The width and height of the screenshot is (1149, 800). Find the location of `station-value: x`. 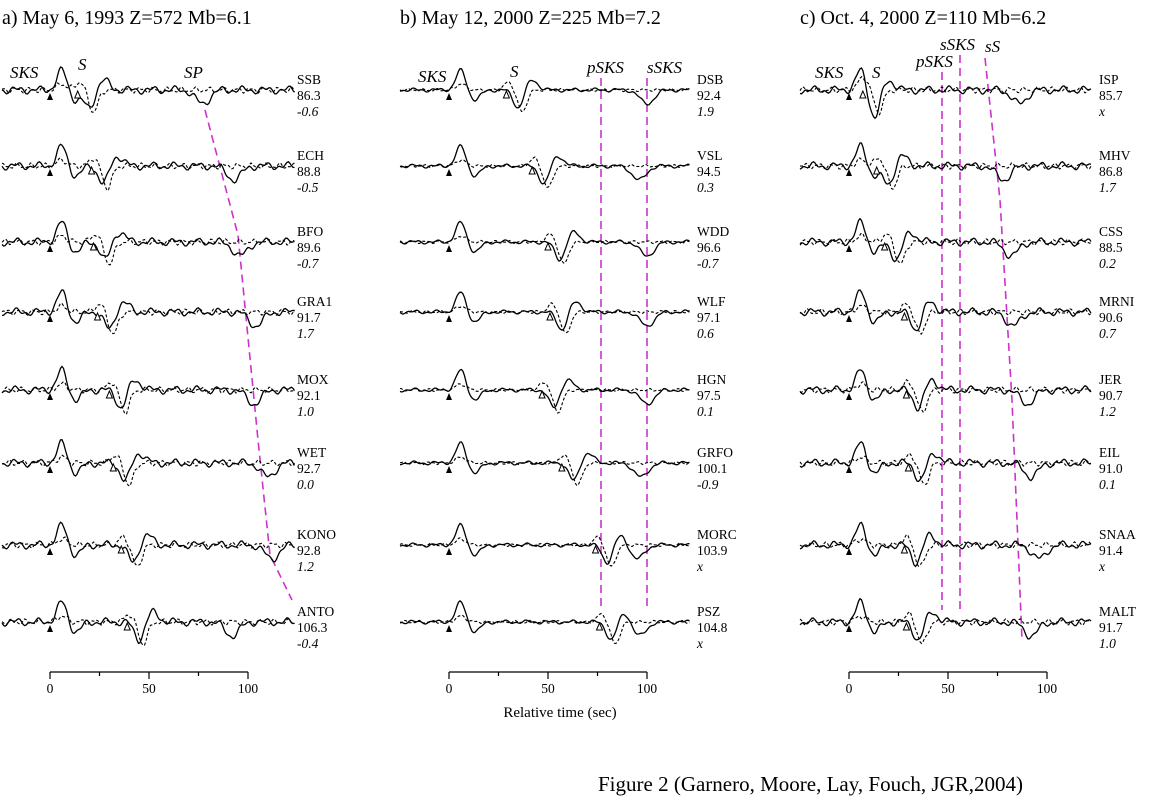

station-value: x is located at coordinates (699, 643).